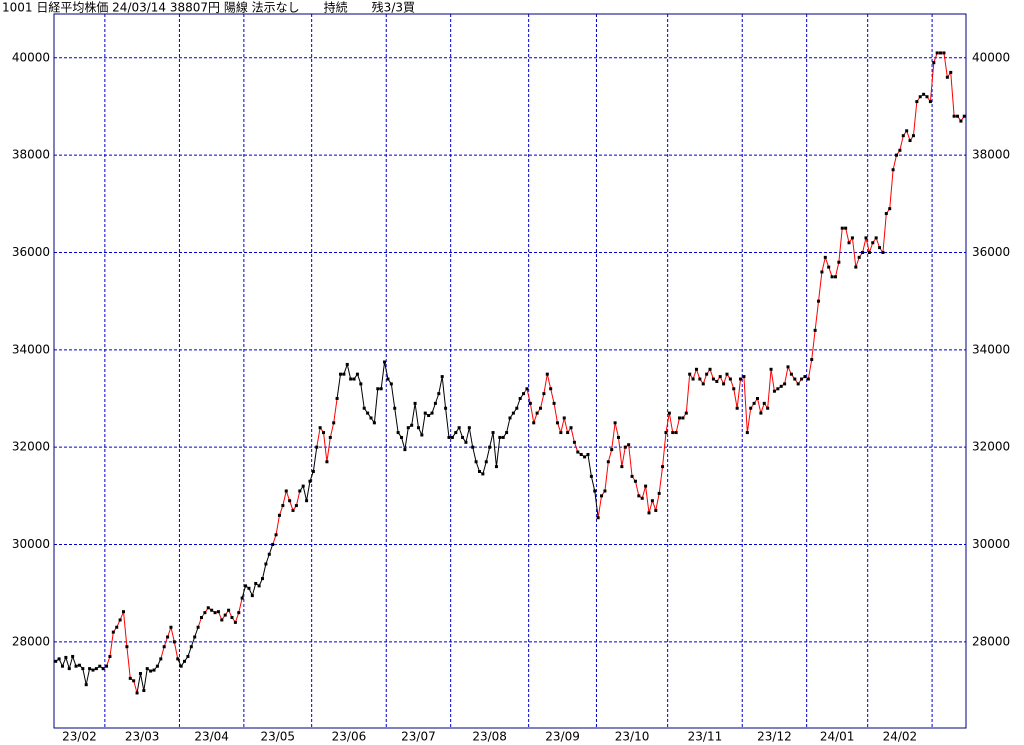 The height and width of the screenshot is (745, 1024). Describe the element at coordinates (991, 447) in the screenshot. I see `y-tick-label-right: 32000` at that location.